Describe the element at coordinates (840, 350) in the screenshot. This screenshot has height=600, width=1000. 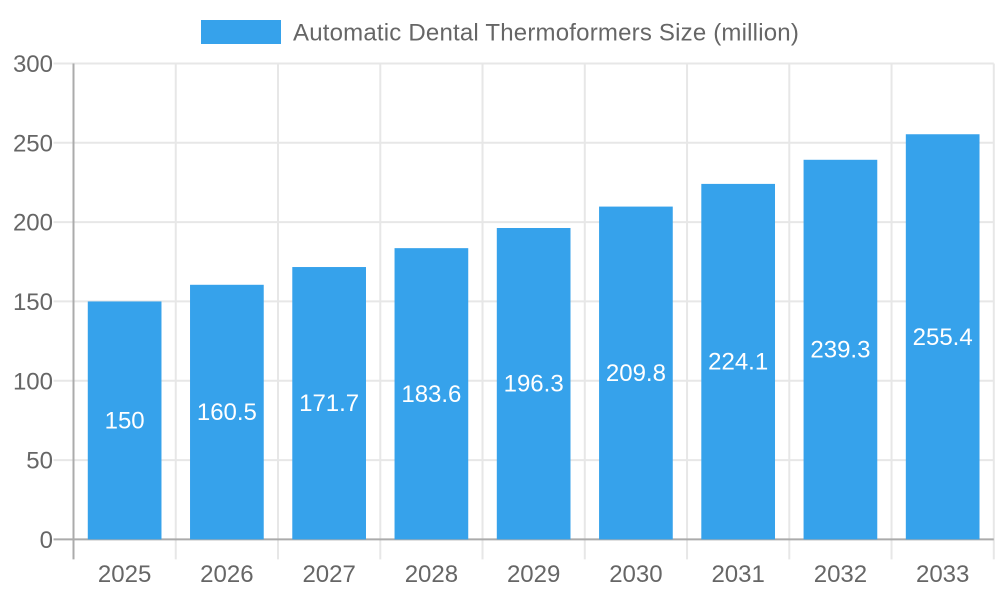
I see `svg-text: 239.3` at that location.